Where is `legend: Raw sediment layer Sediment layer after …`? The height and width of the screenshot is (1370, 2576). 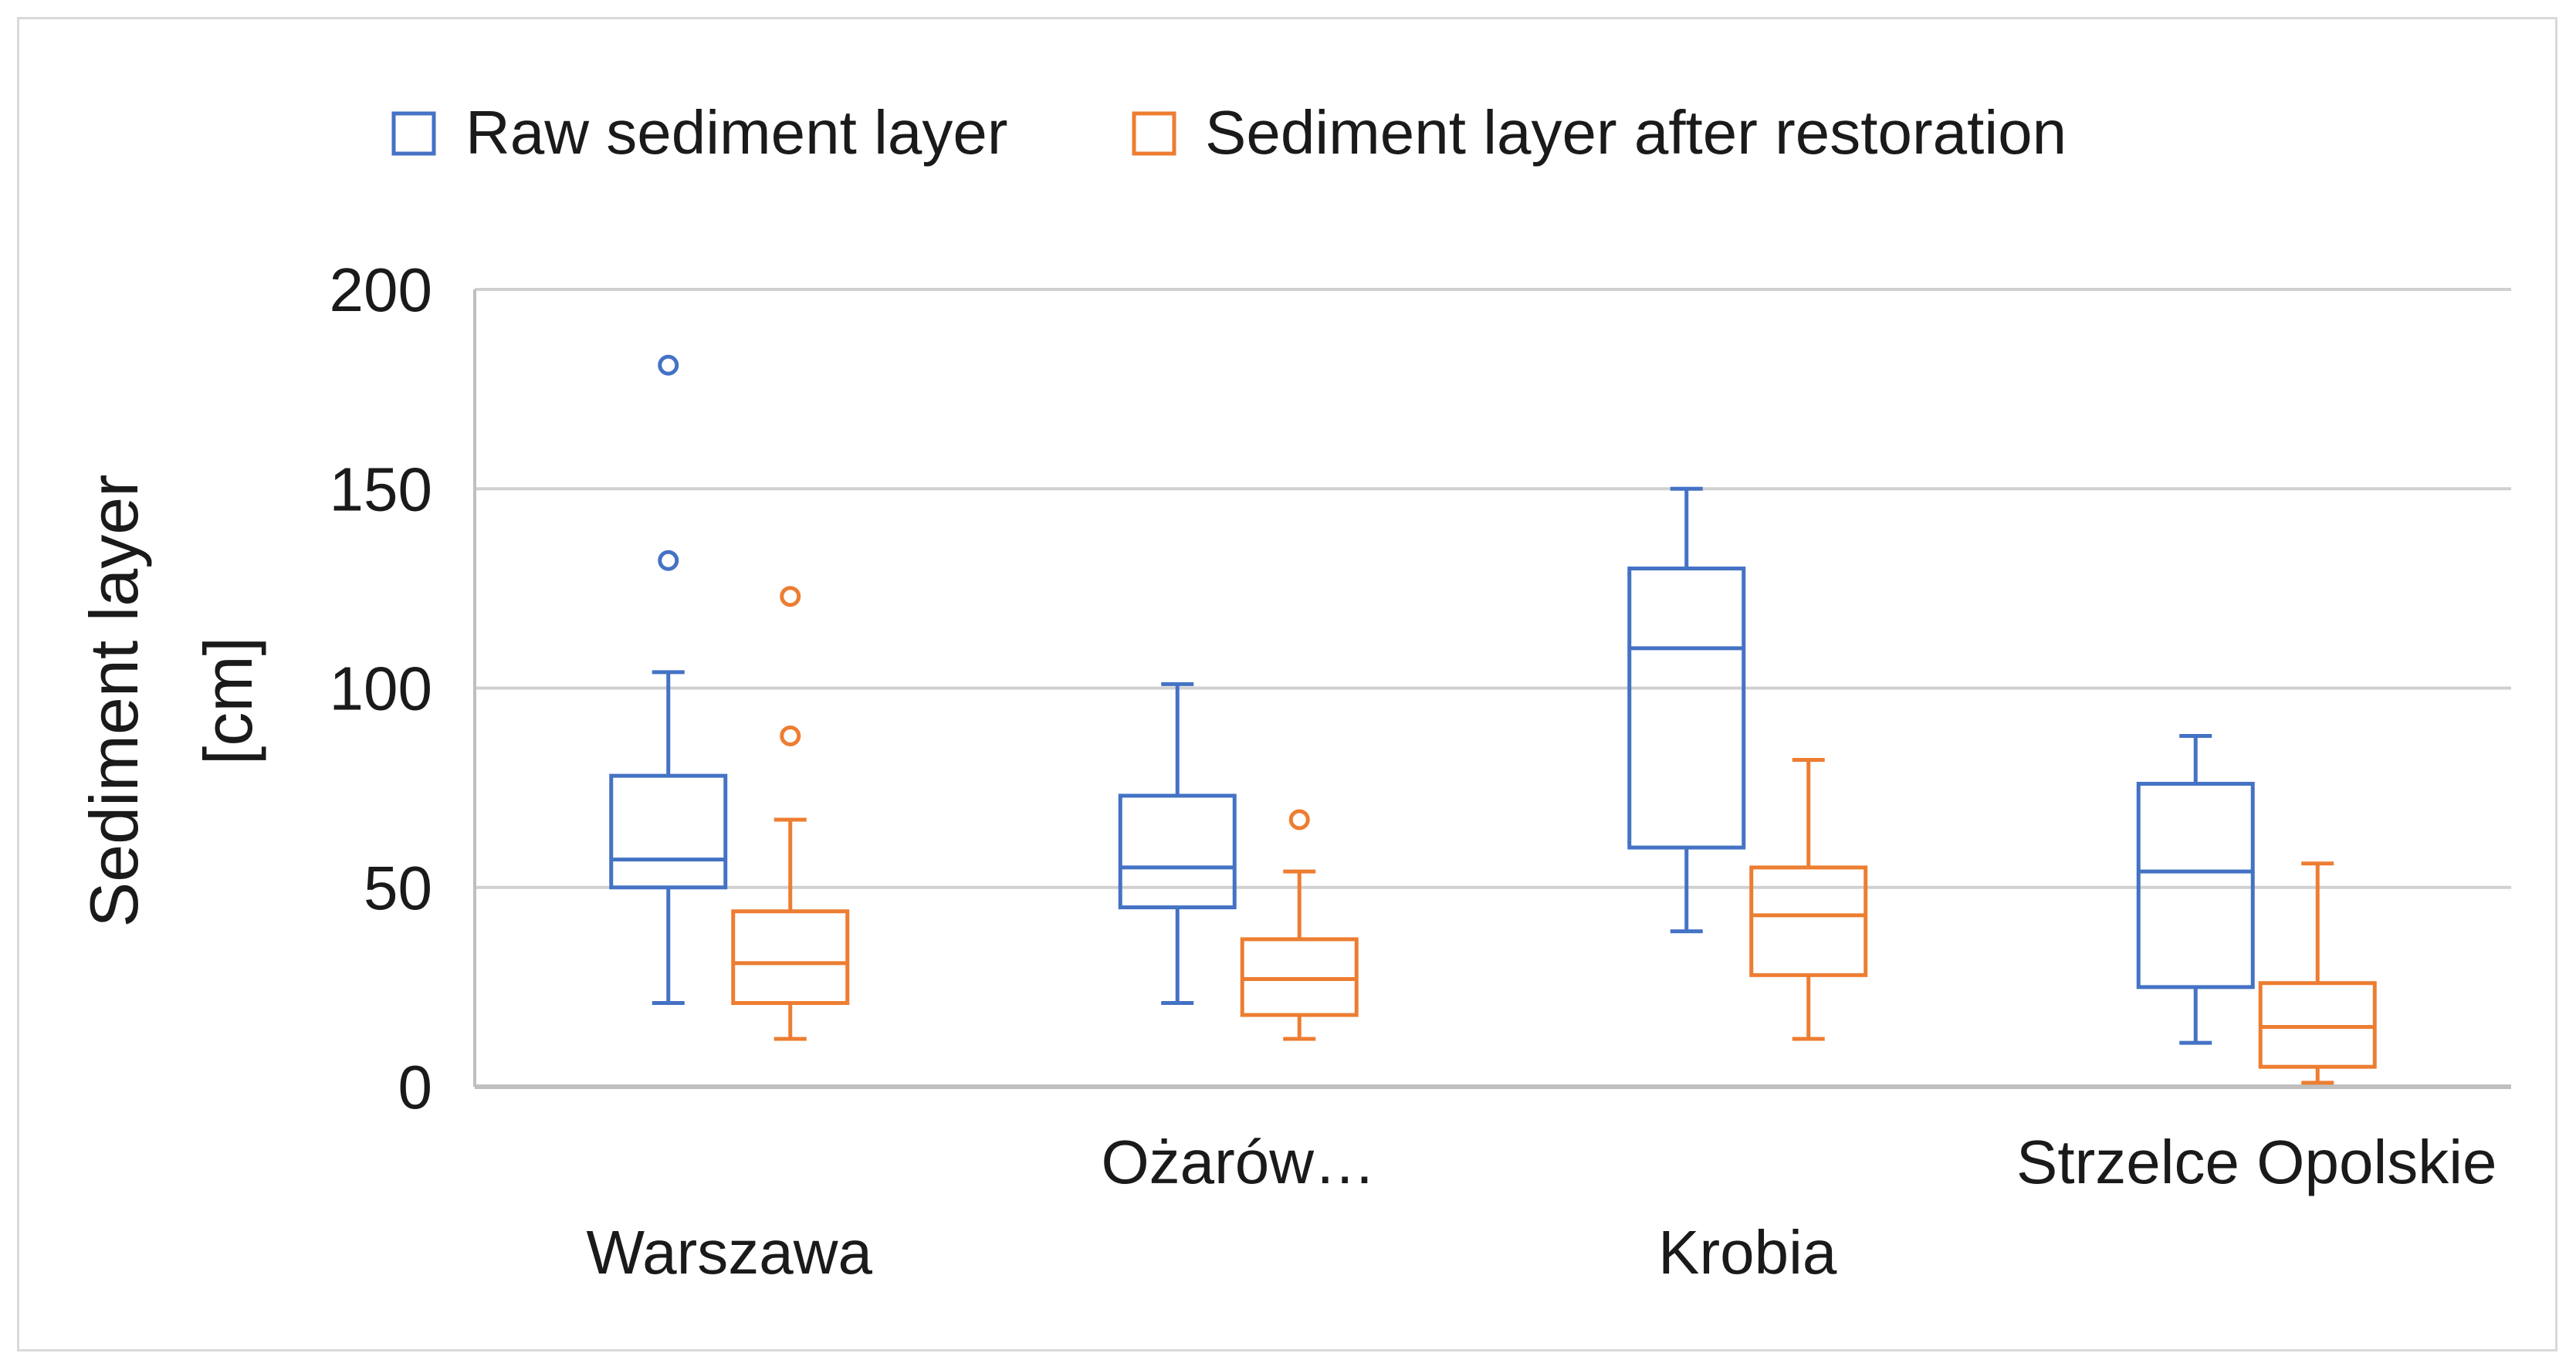
legend: Raw sediment layer Sediment layer after … is located at coordinates (1229, 132).